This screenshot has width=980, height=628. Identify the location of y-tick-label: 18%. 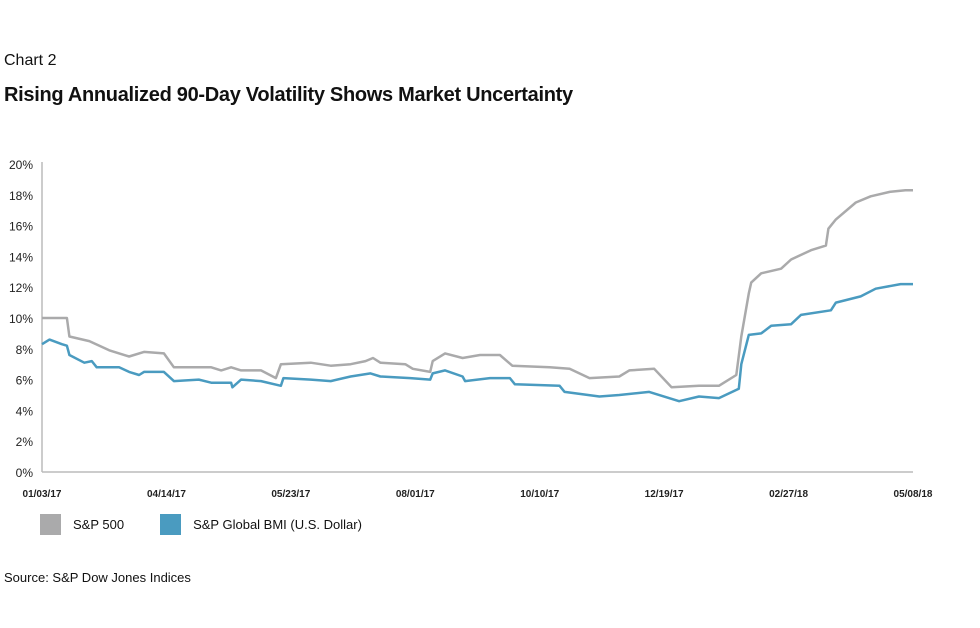
(21, 196).